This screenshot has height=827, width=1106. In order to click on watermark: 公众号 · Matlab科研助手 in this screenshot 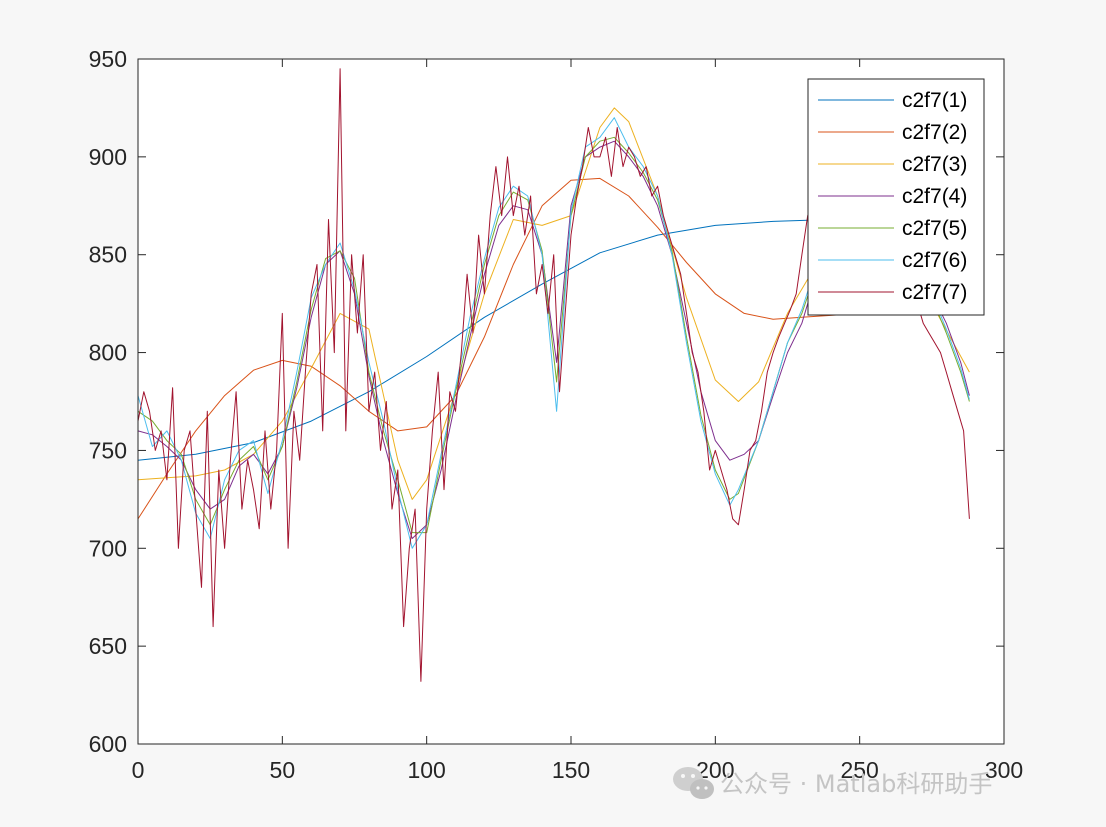, I will do `click(832, 783)`.